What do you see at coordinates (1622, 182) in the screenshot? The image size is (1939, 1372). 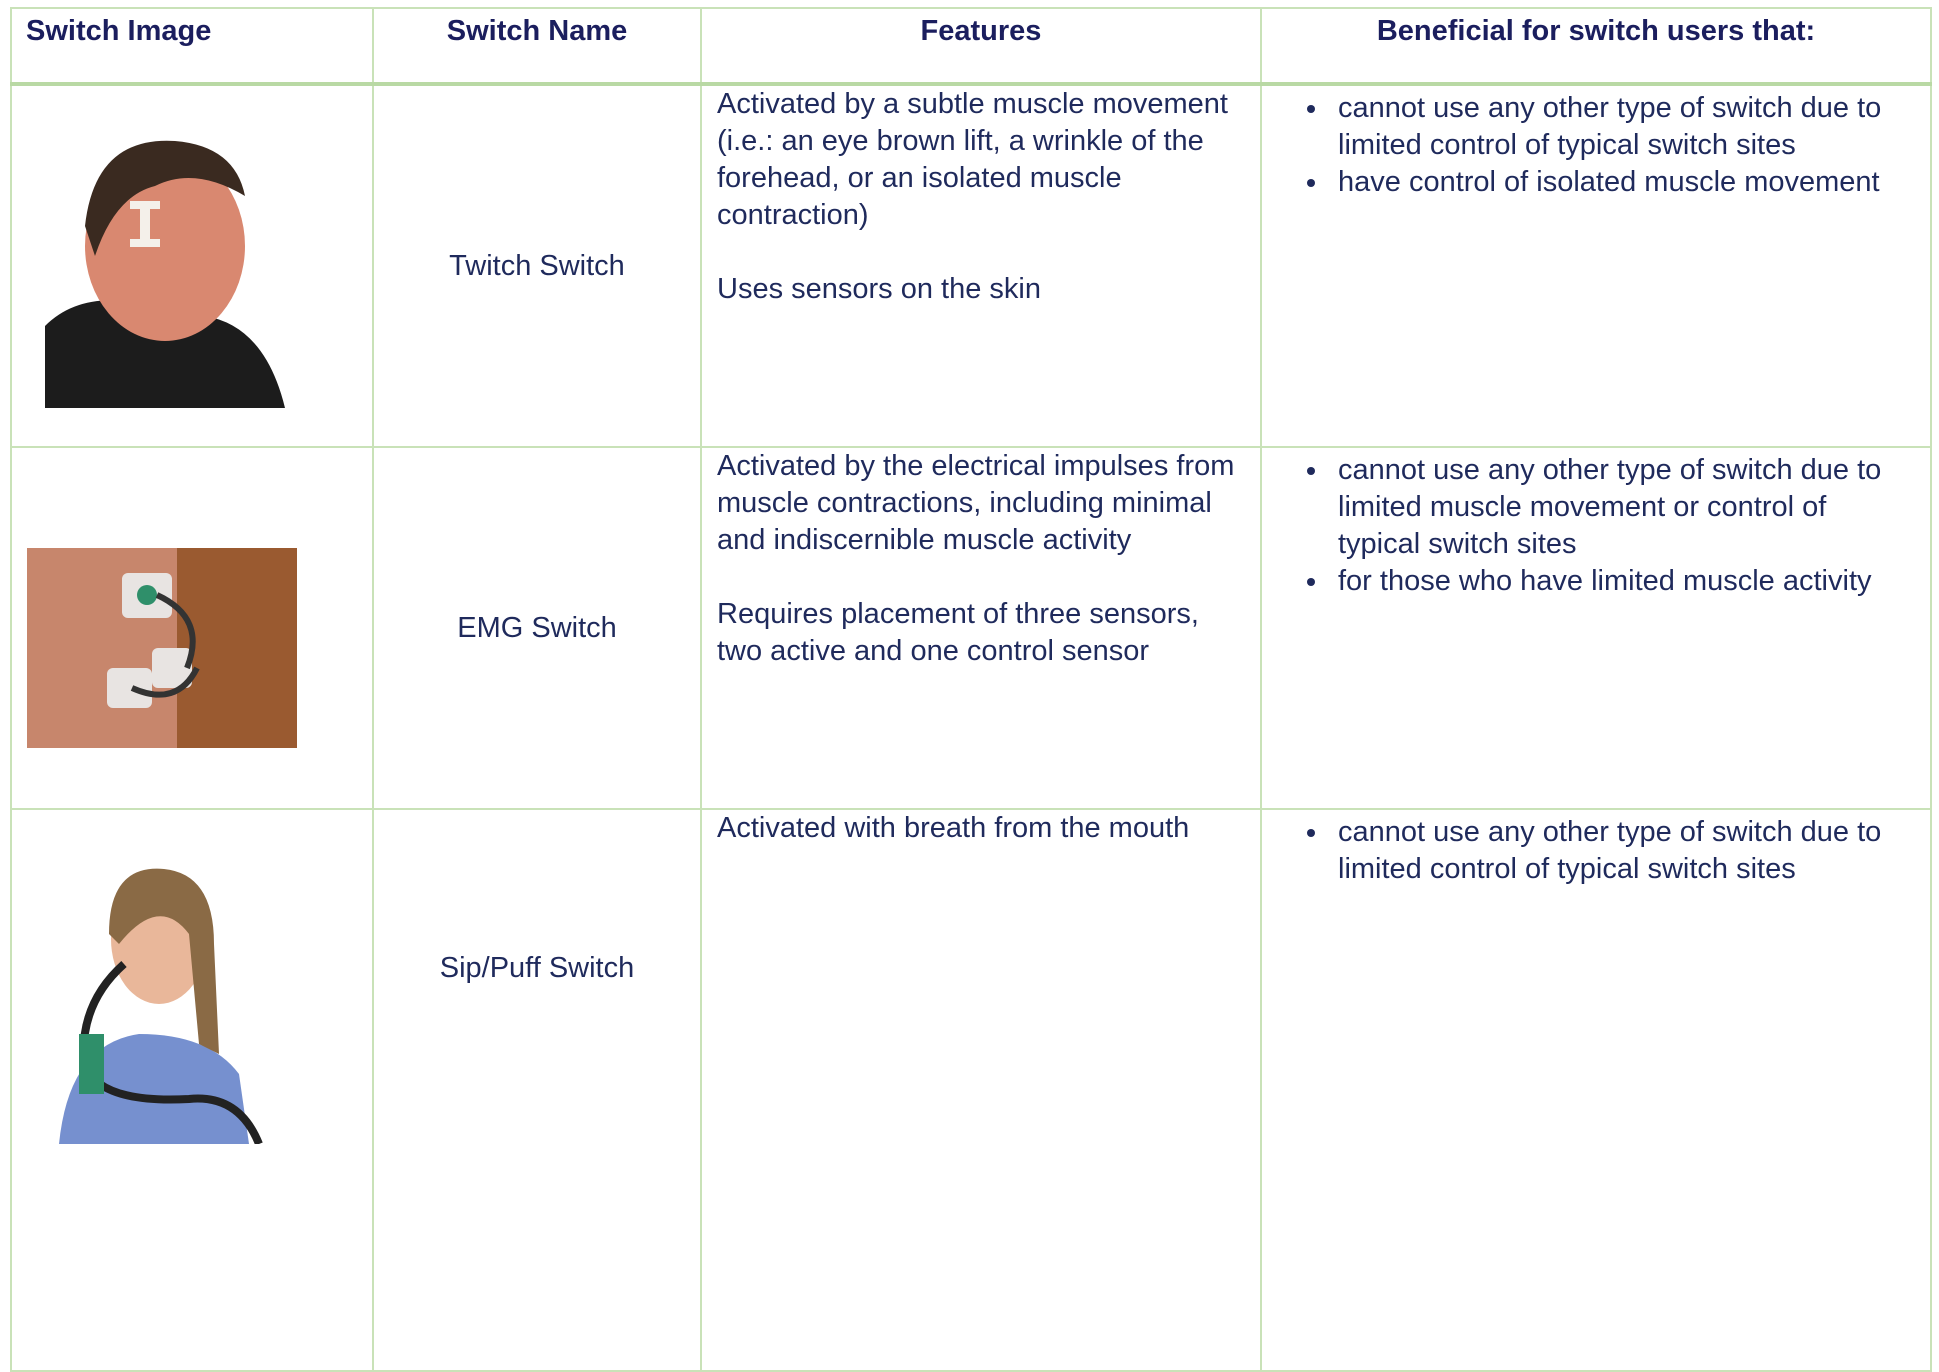 I see `benefit-item: have control of isolated muscle movement` at bounding box center [1622, 182].